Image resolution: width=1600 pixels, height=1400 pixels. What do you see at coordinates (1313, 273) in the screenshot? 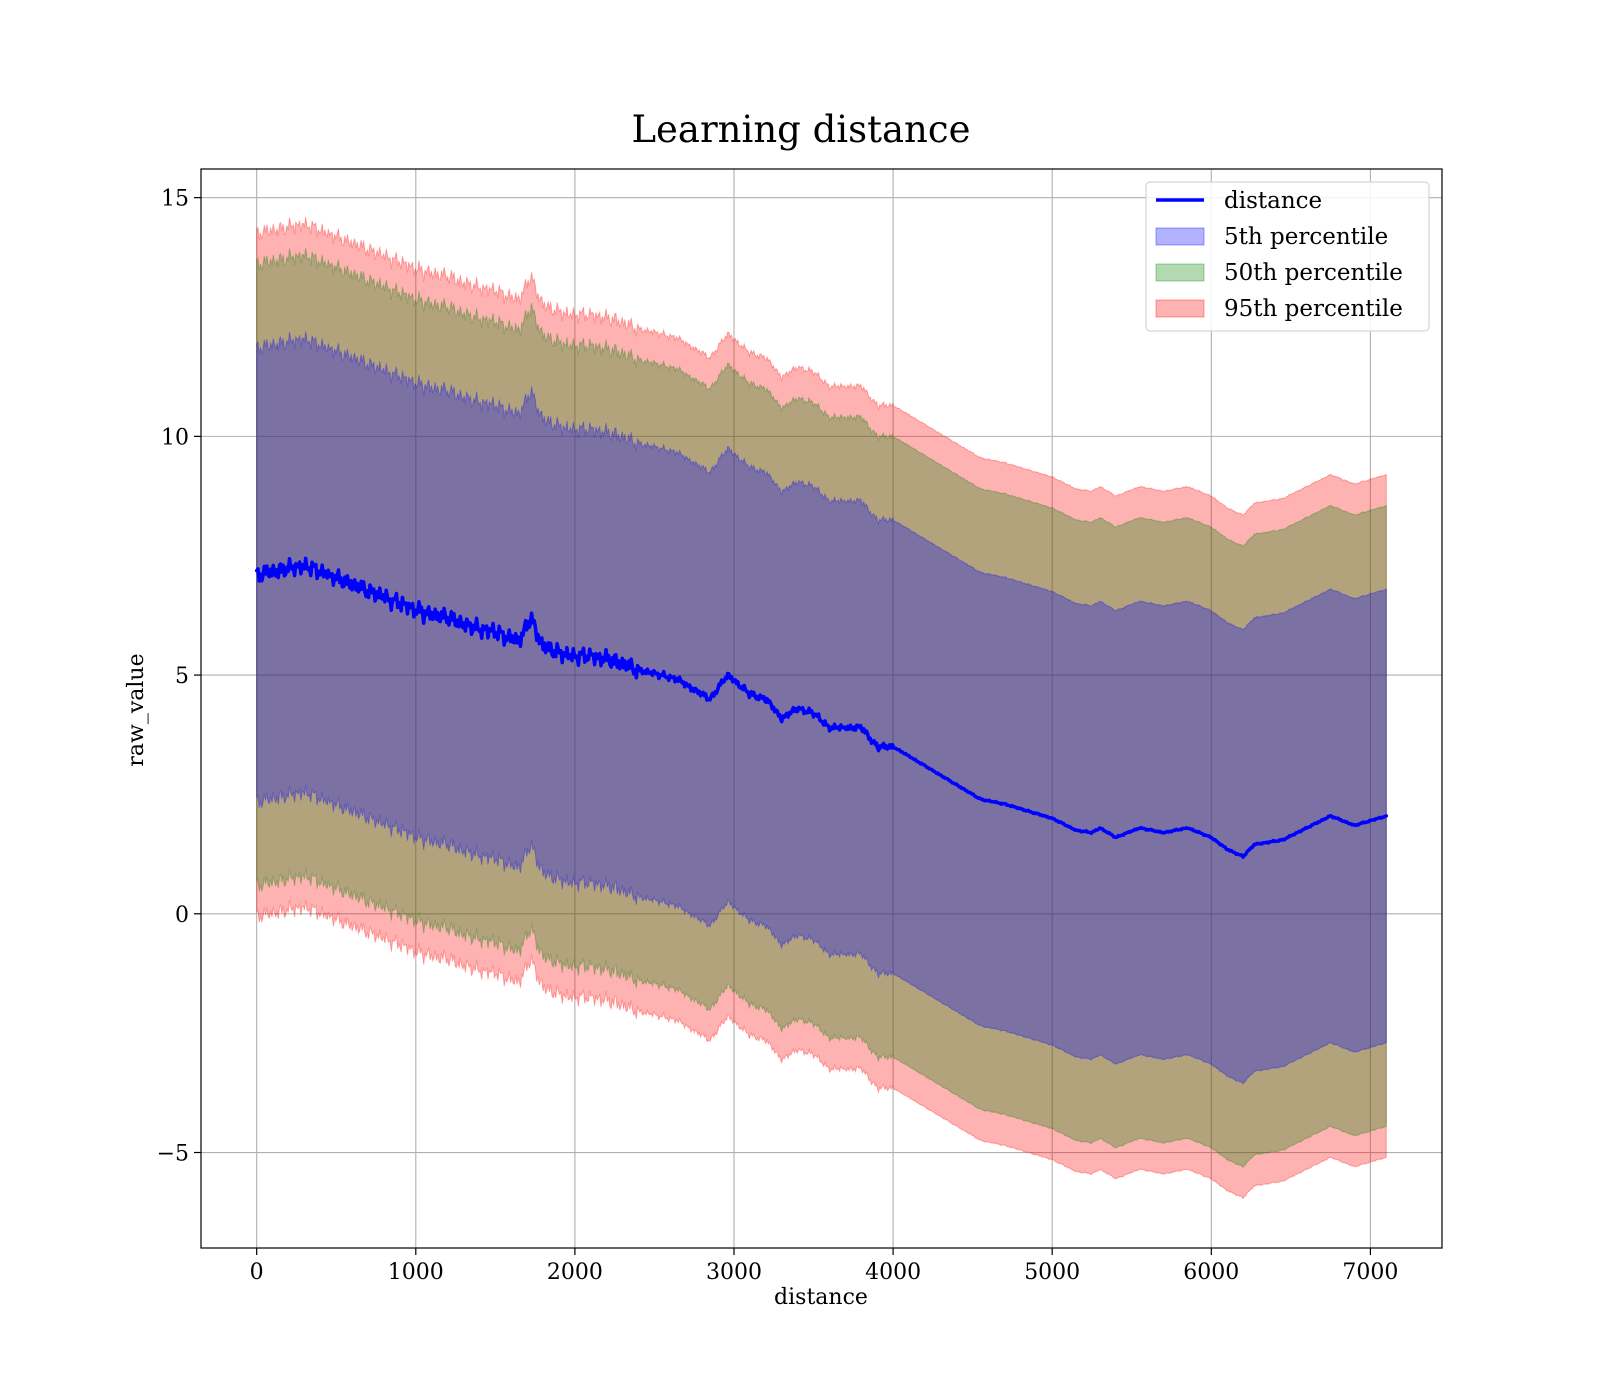
I see `legend-label-50th: 50th percentile` at bounding box center [1313, 273].